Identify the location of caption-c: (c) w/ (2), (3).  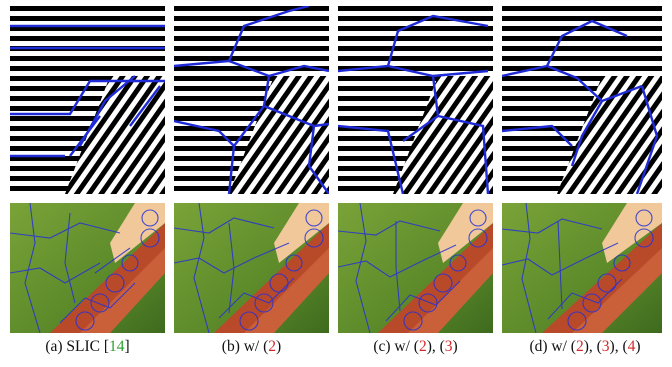
(415, 347).